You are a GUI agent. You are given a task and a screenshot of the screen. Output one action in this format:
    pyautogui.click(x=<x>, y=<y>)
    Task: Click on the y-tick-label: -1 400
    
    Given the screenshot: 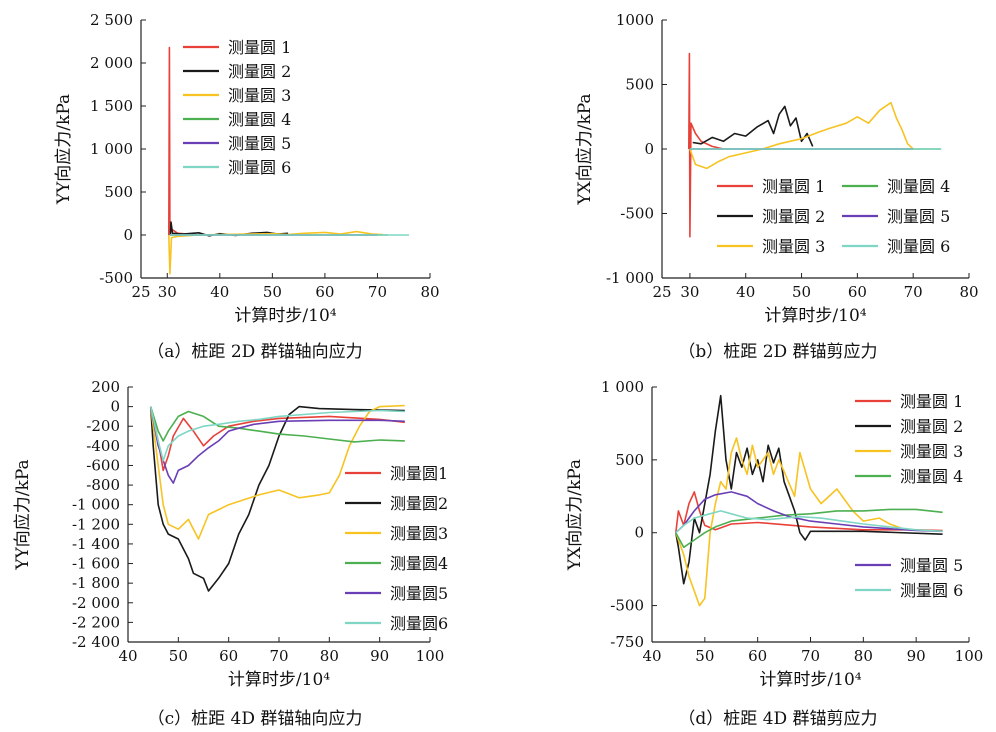 What is the action you would take?
    pyautogui.click(x=96, y=544)
    